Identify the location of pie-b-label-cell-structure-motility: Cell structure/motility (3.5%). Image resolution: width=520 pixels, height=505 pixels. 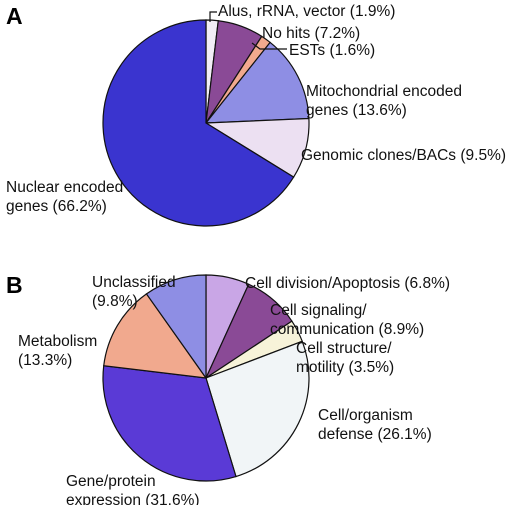
(345, 358).